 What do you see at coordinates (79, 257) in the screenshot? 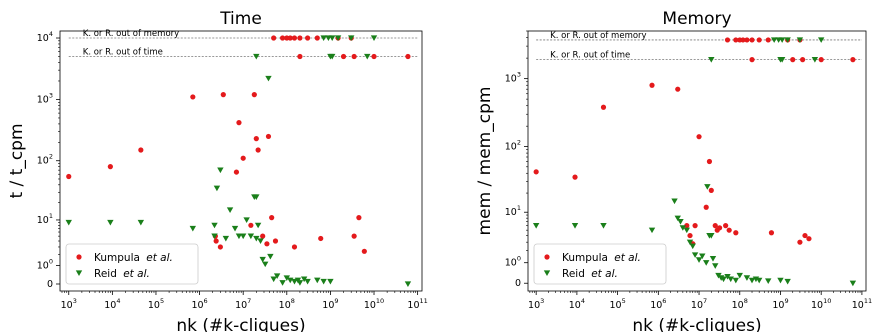
I see `legend-kumpula-marker` at bounding box center [79, 257].